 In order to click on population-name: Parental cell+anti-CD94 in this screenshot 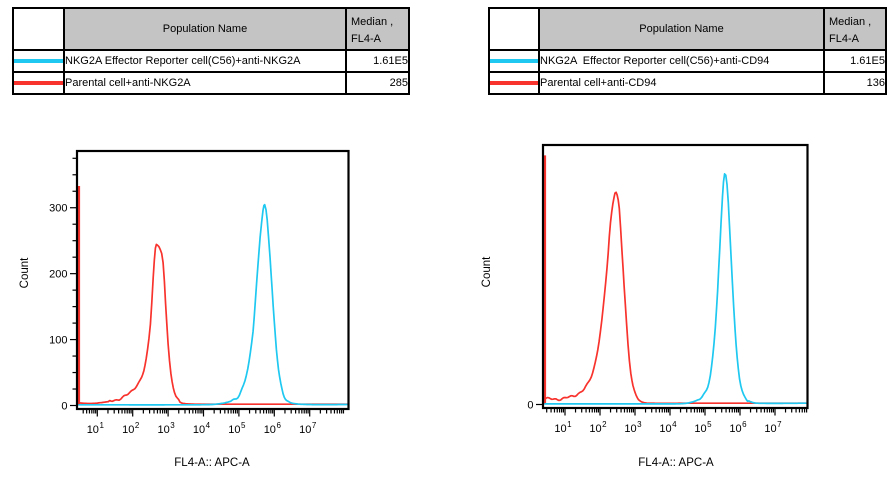, I will do `click(681, 83)`.